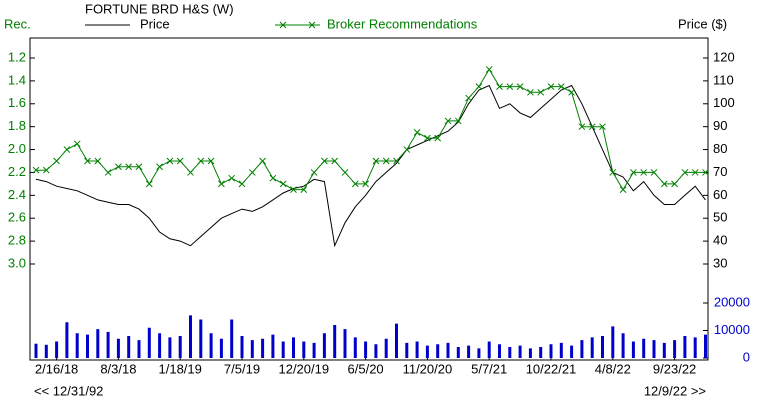  I want to click on y-tick-label: 2.0, so click(17, 148).